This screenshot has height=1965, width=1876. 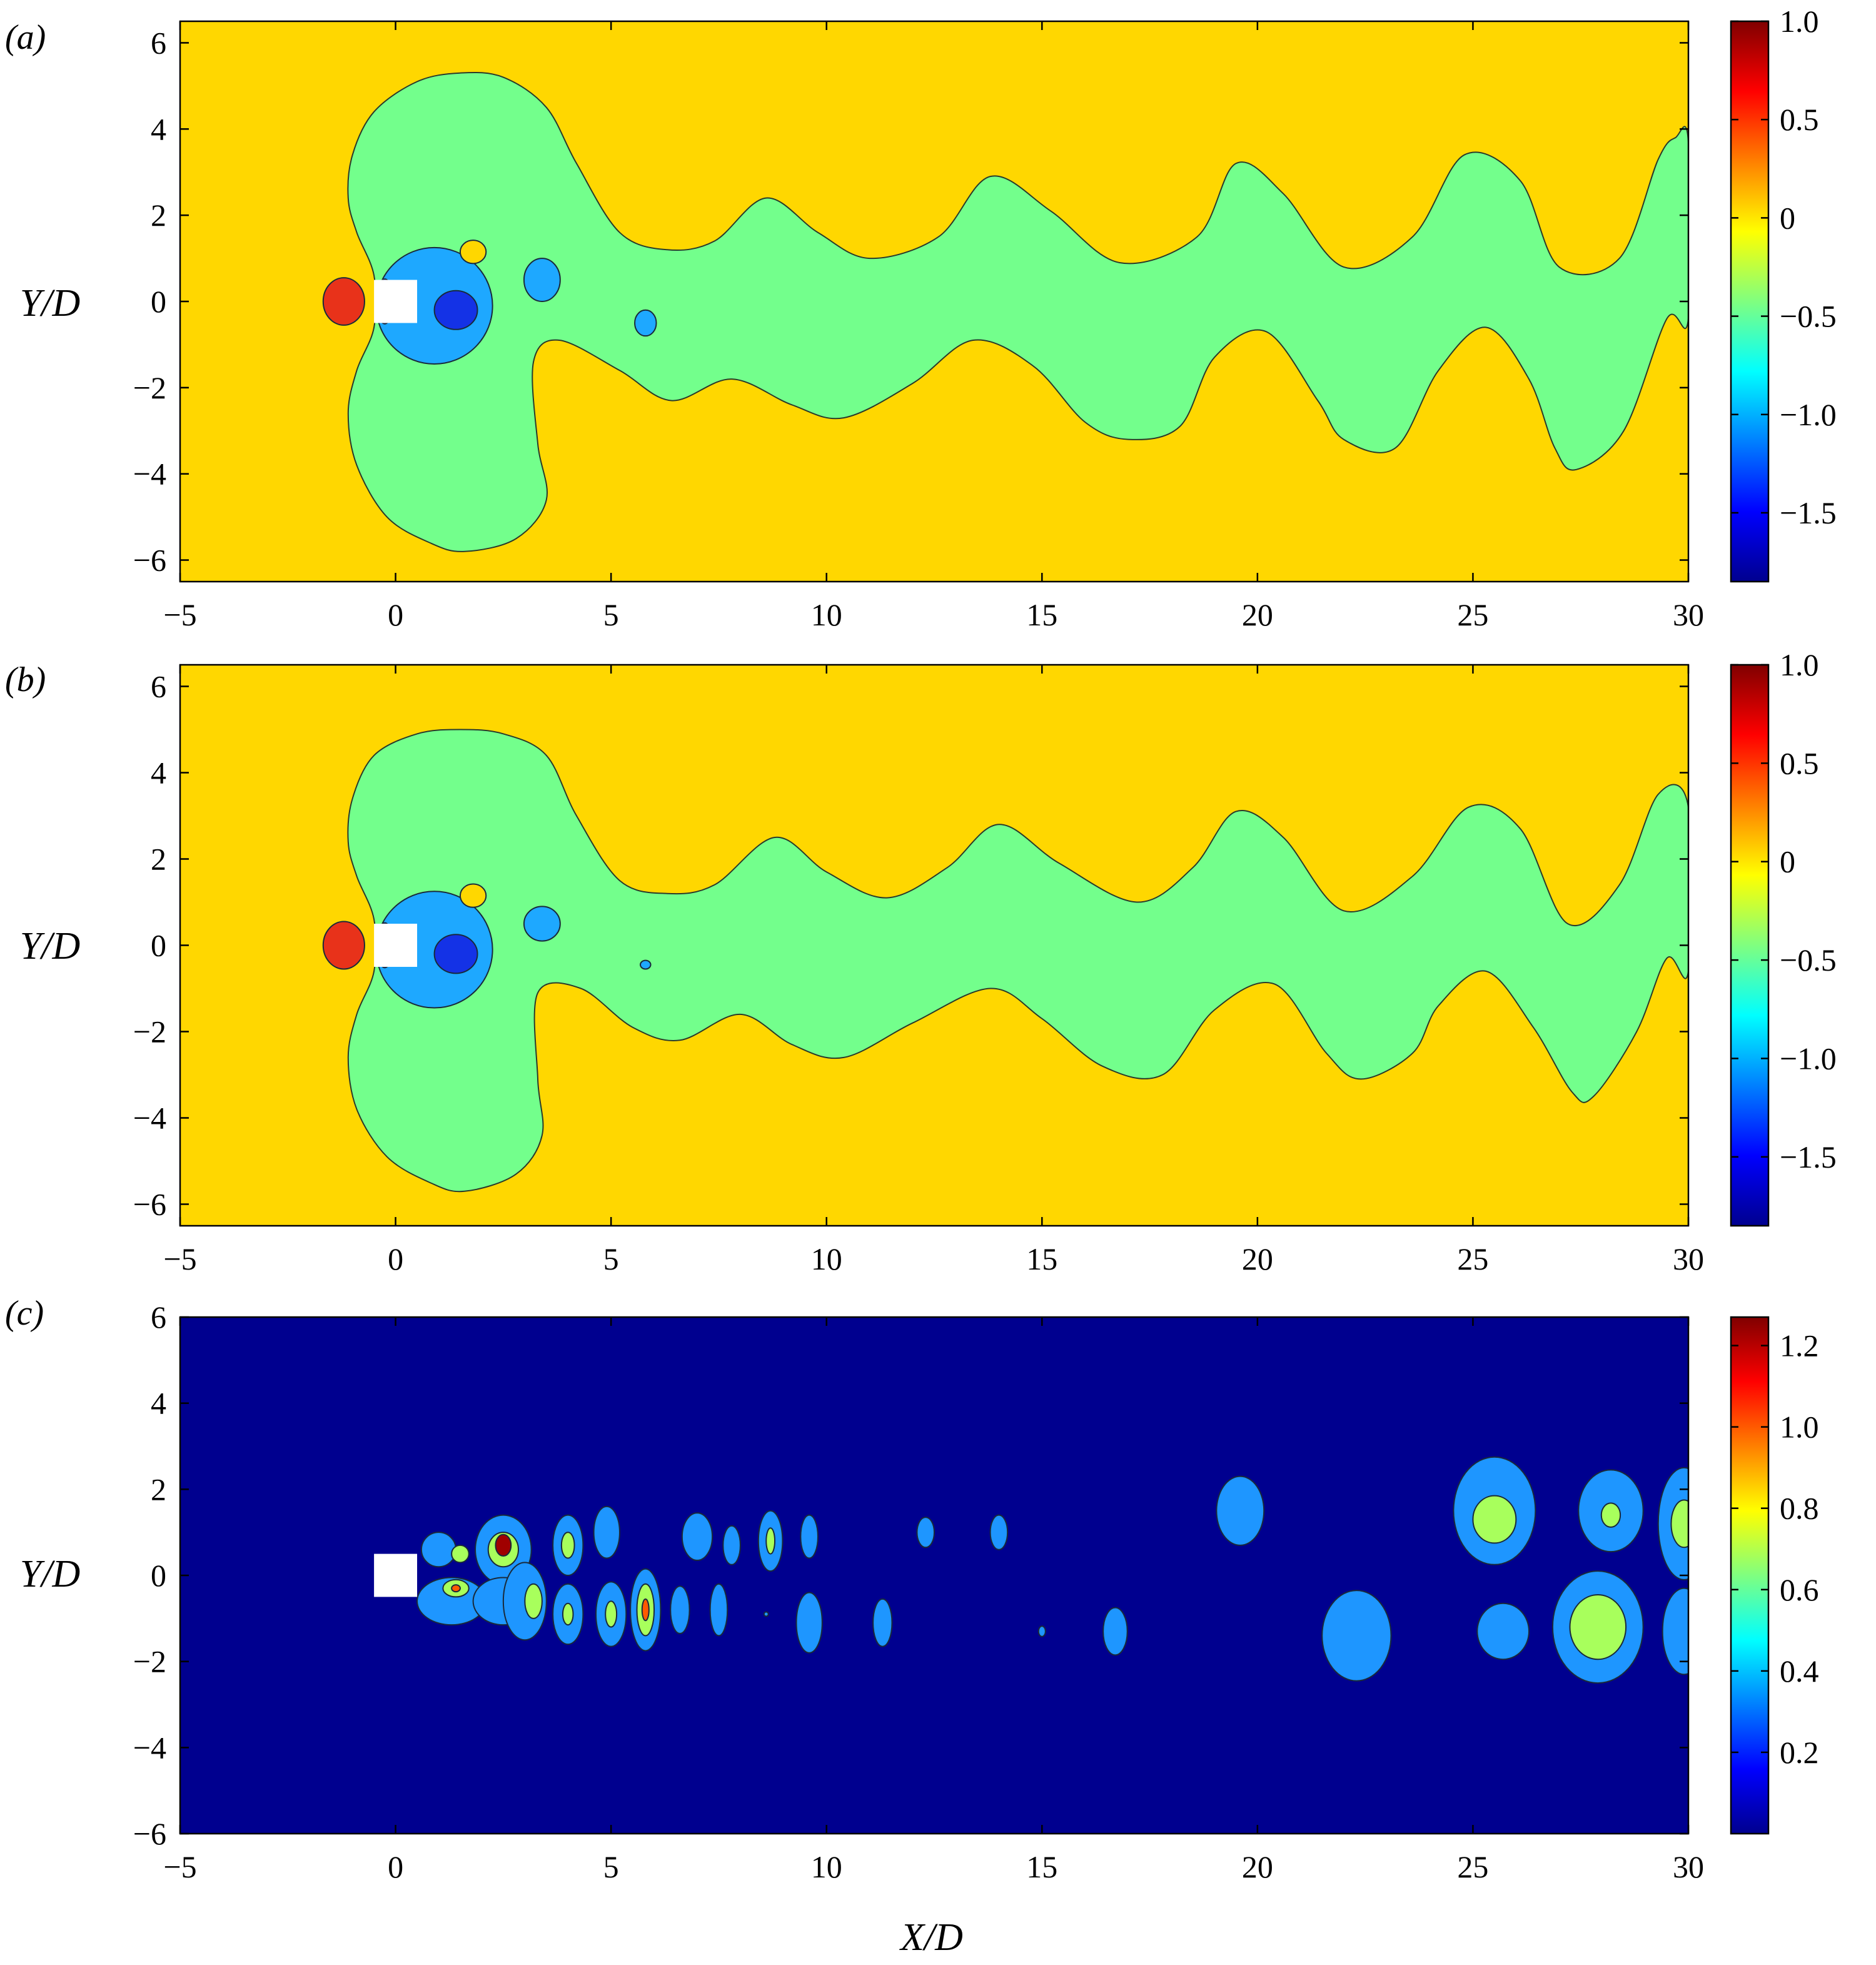 What do you see at coordinates (1808, 959) in the screenshot?
I see `colorbar-tick-label: −0.5` at bounding box center [1808, 959].